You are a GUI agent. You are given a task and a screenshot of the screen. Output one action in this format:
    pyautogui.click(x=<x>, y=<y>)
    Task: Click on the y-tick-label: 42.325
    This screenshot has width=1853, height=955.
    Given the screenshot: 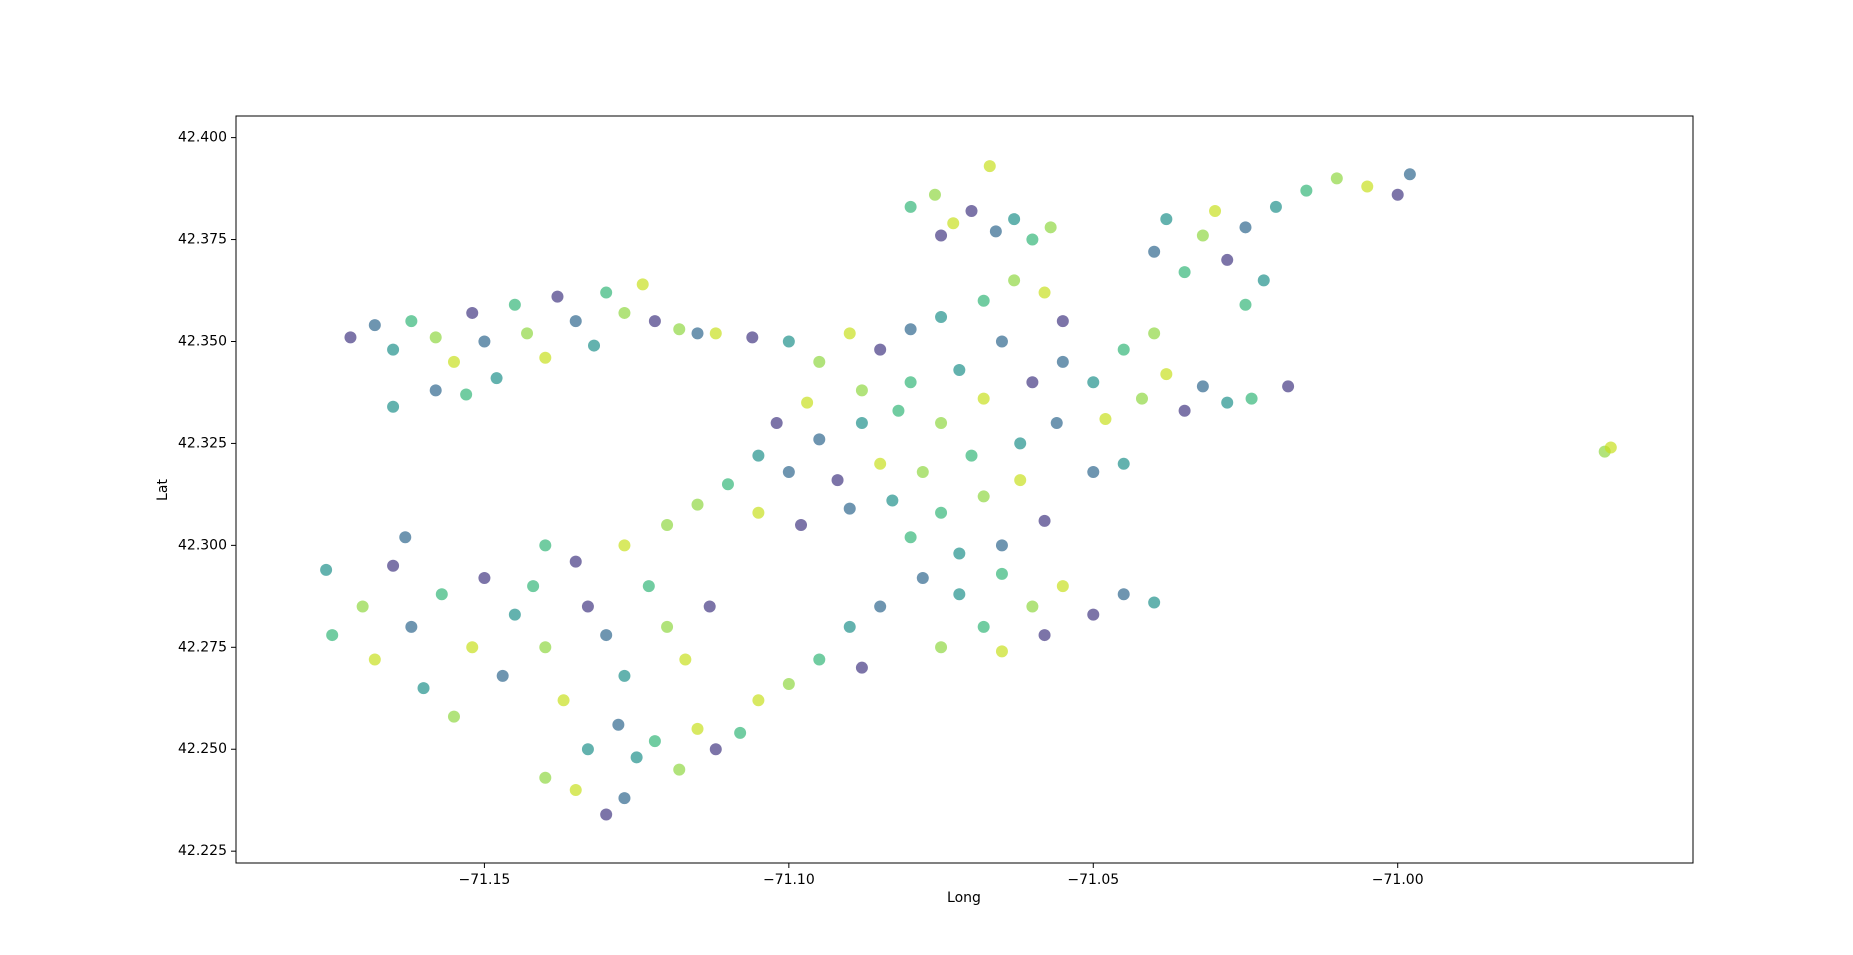 What is the action you would take?
    pyautogui.click(x=202, y=443)
    